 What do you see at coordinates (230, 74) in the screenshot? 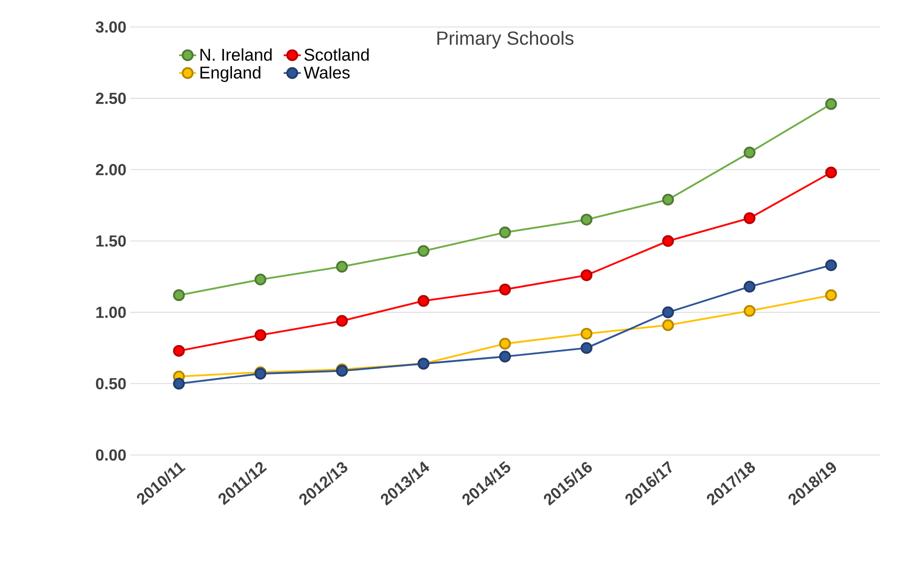
I see `legend-label: England` at bounding box center [230, 74].